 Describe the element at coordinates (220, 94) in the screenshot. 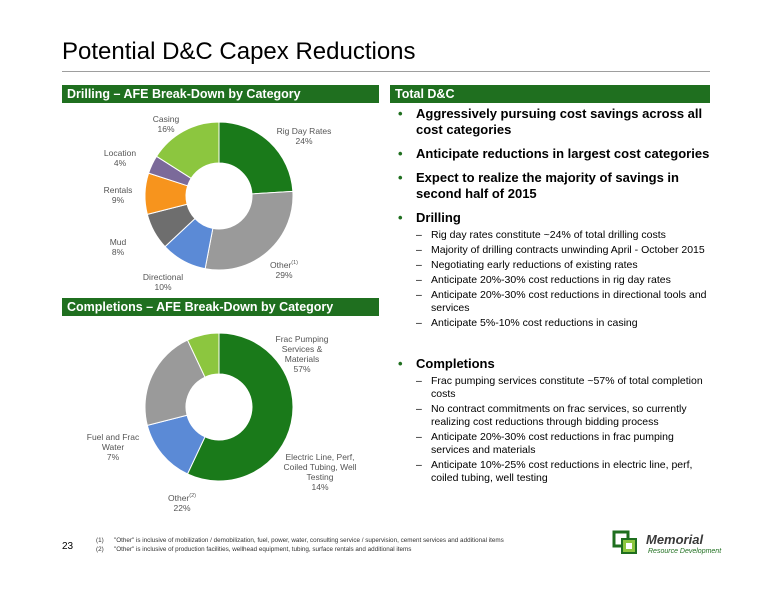

I see `drilling-section-header: Drilling – AFE Break-Down by Category` at that location.